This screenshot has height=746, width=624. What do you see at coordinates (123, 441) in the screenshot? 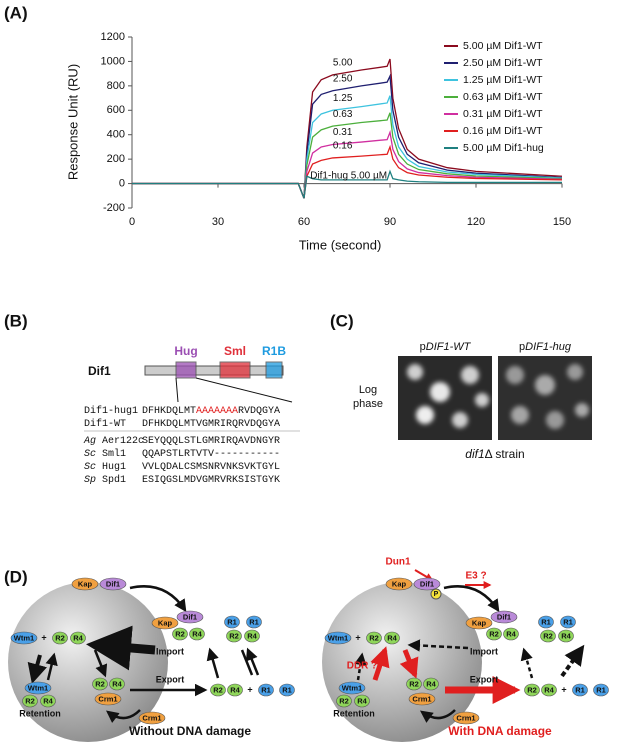
I see `name: Aer122c` at bounding box center [123, 441].